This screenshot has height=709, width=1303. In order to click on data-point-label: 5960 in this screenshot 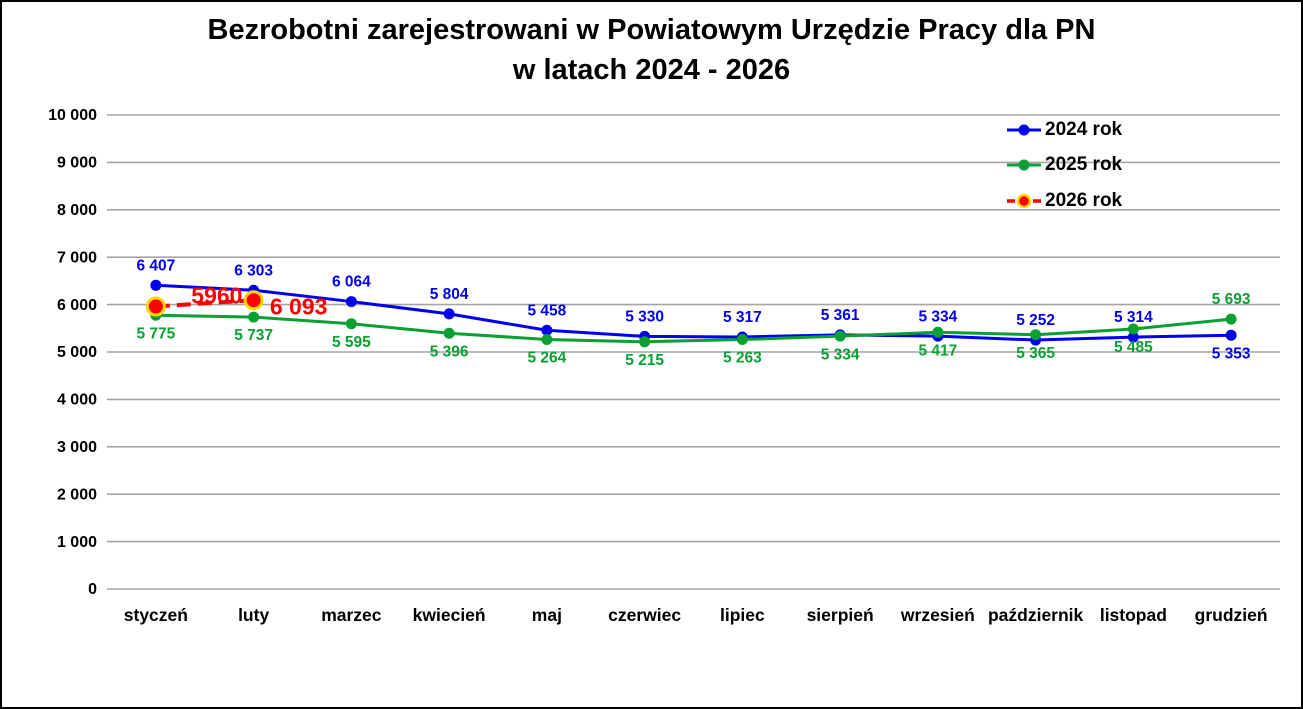, I will do `click(216, 296)`.